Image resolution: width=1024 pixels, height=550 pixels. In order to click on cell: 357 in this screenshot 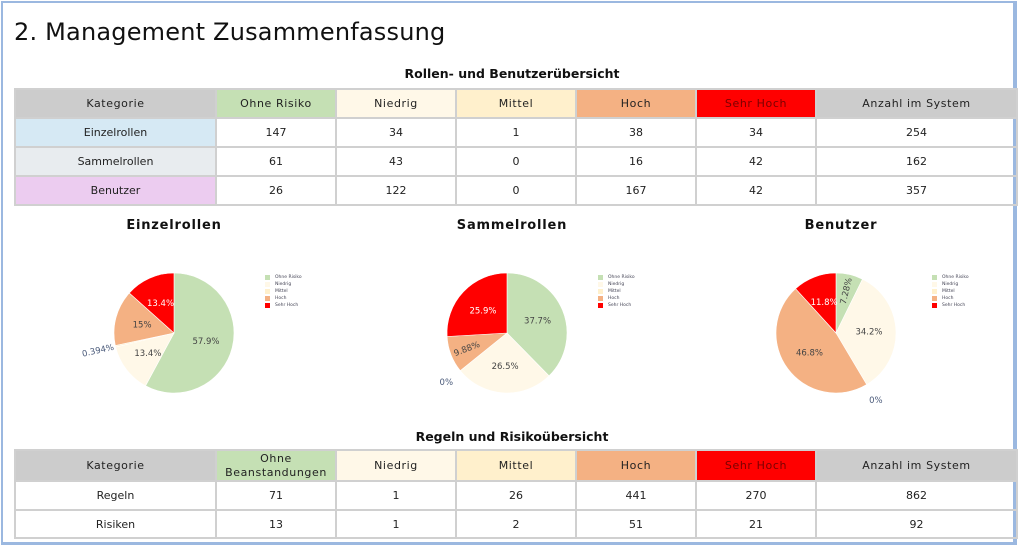, I will do `click(916, 190)`.